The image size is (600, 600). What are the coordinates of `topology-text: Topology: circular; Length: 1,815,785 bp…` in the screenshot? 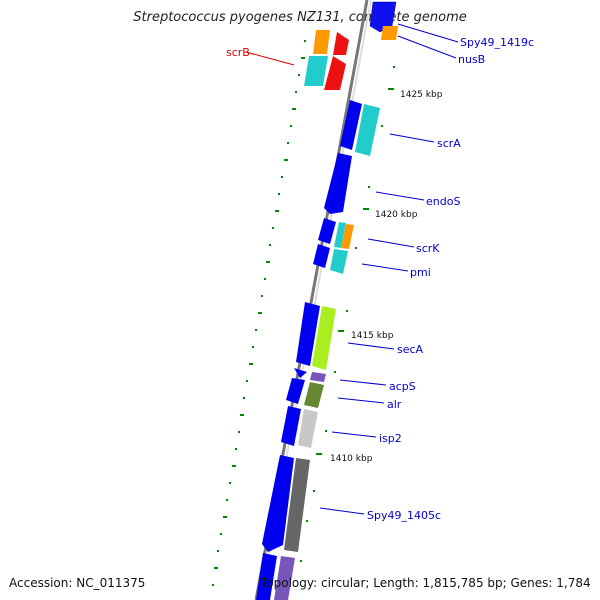 It's located at (426, 583).